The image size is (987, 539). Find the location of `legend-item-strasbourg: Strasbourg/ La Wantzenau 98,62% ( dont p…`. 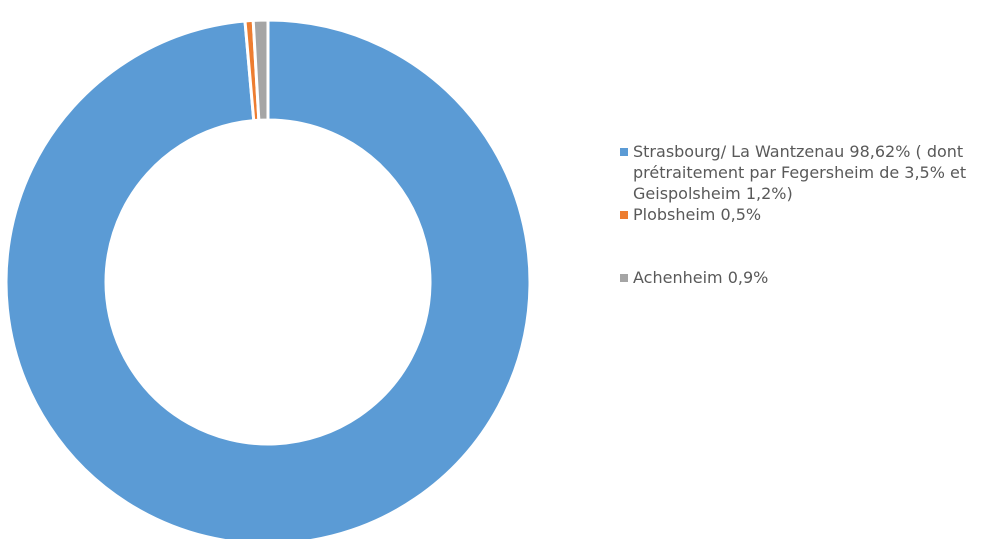

legend-item-strasbourg: Strasbourg/ La Wantzenau 98,62% ( dont p… is located at coordinates (800, 172).